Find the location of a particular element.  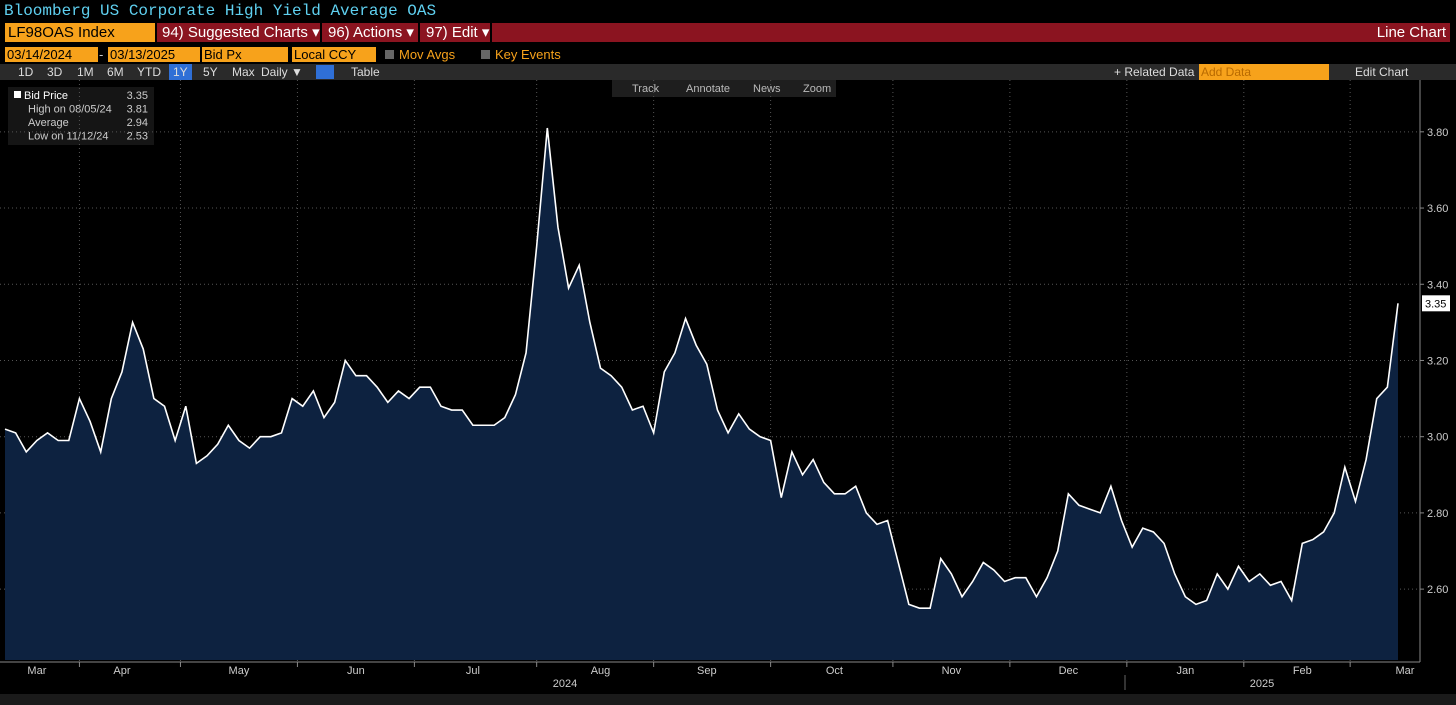

legend-box is located at coordinates (81, 116).